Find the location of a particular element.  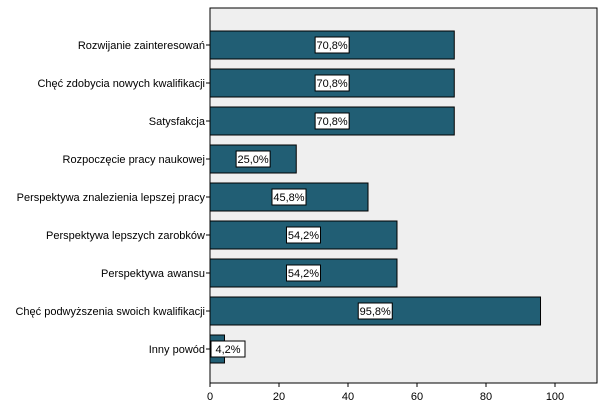

x-tick-label: 40 is located at coordinates (348, 397).